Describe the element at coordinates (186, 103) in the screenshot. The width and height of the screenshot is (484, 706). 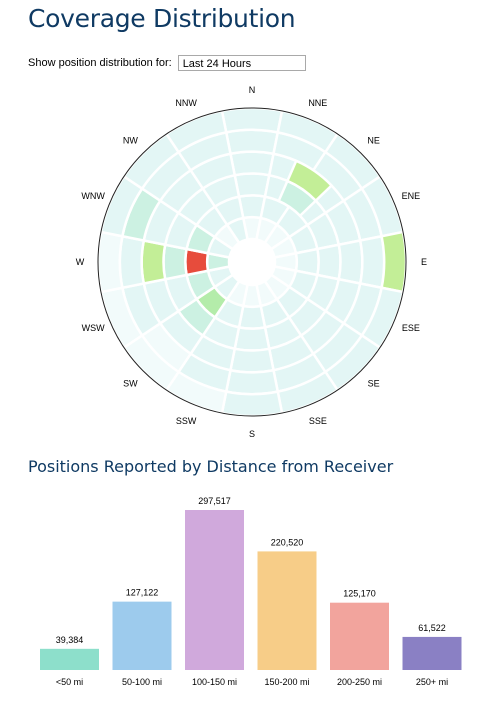
I see `direction-label-nnw: NNW` at that location.